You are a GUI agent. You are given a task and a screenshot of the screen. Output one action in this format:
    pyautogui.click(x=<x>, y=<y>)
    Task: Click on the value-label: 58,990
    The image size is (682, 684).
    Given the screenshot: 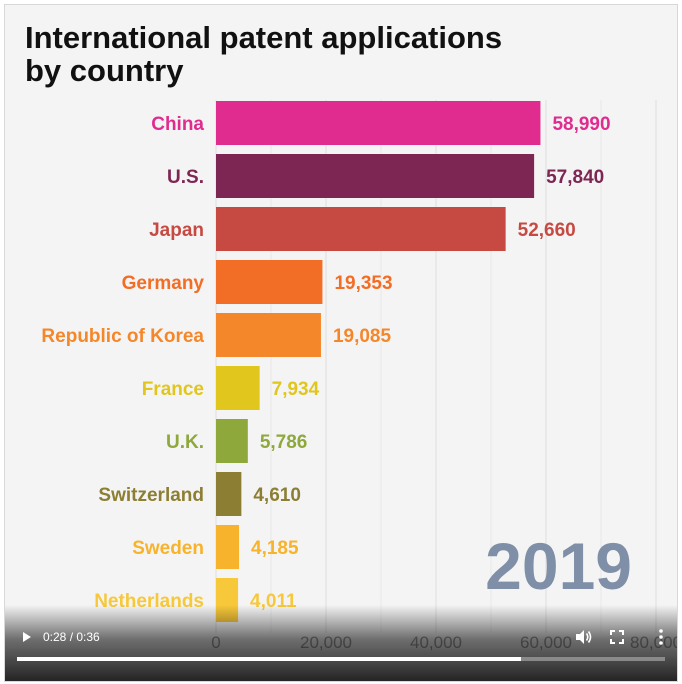 What is the action you would take?
    pyautogui.click(x=581, y=124)
    